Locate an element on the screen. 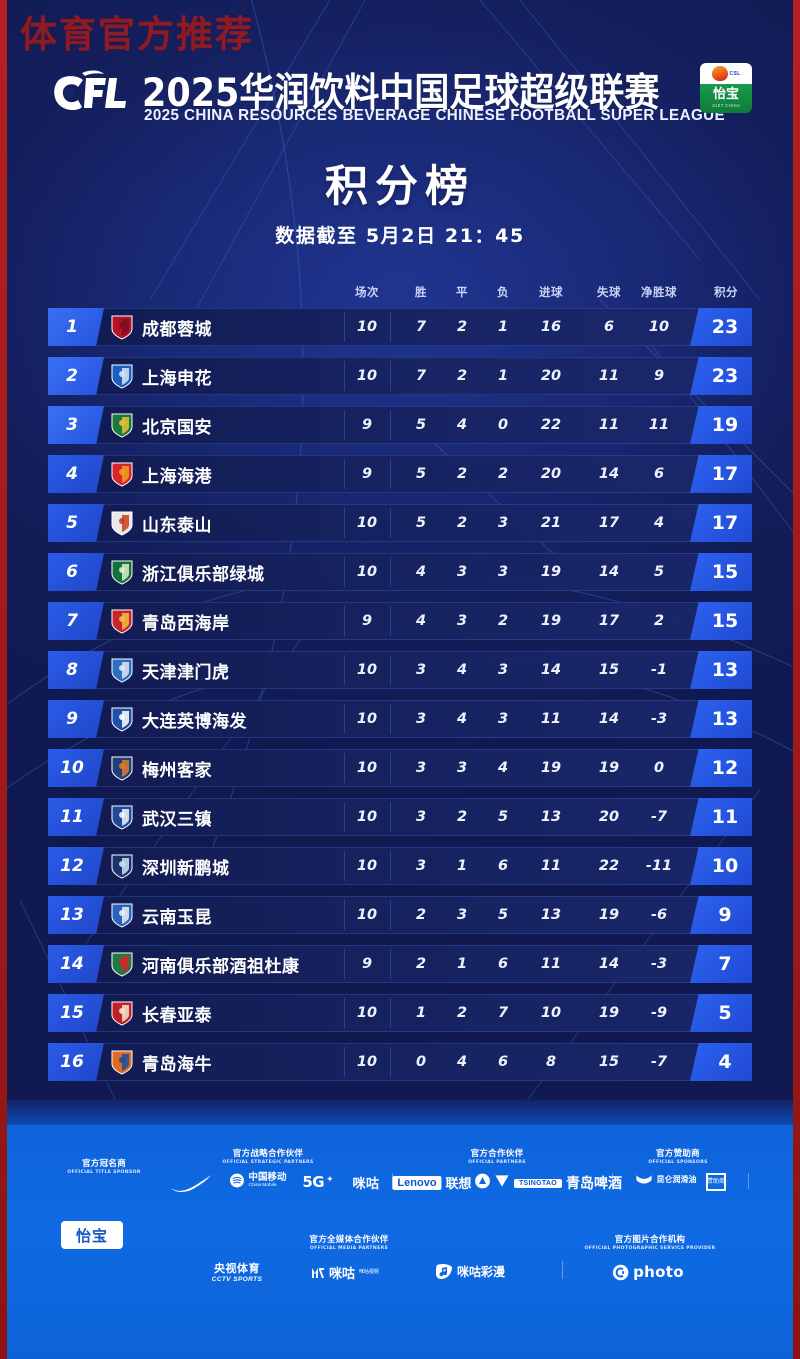 This screenshot has width=800, height=1359. footer-label-cn: 官方战略合作伙伴 is located at coordinates (268, 1154).